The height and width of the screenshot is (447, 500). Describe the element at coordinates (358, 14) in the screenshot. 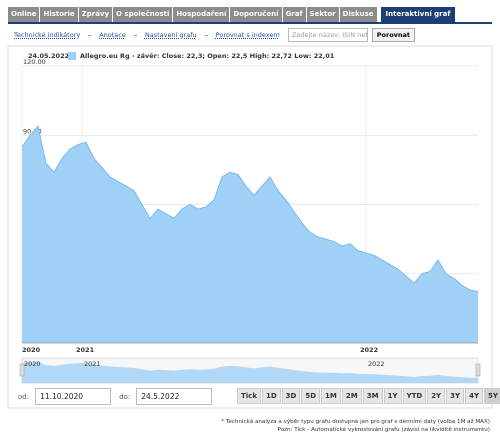

I see `tab: Diskuse` at that location.